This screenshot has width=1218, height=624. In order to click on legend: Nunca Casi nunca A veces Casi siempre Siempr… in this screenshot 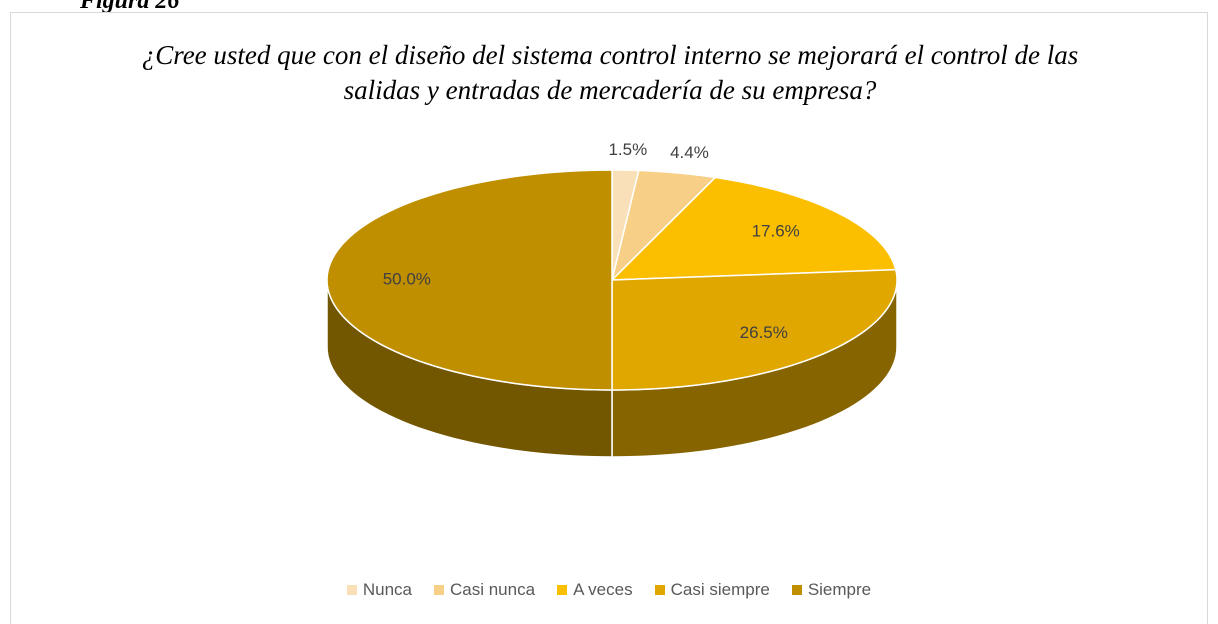, I will do `click(609, 590)`.